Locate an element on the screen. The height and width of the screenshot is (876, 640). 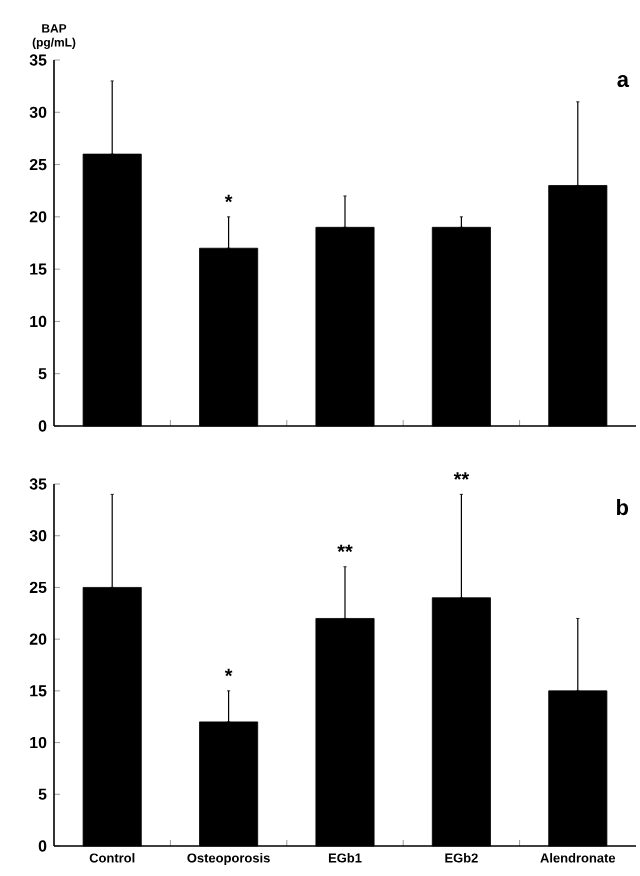
annotation: b is located at coordinates (623, 507).